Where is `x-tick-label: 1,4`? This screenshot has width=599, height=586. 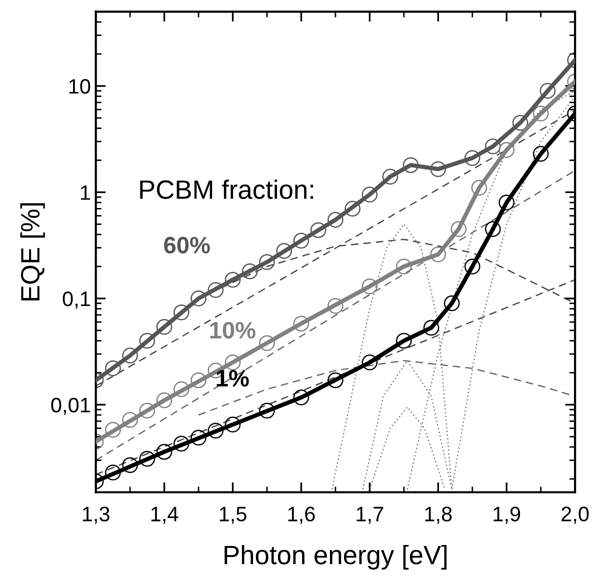
x-tick-label: 1,4 is located at coordinates (164, 515).